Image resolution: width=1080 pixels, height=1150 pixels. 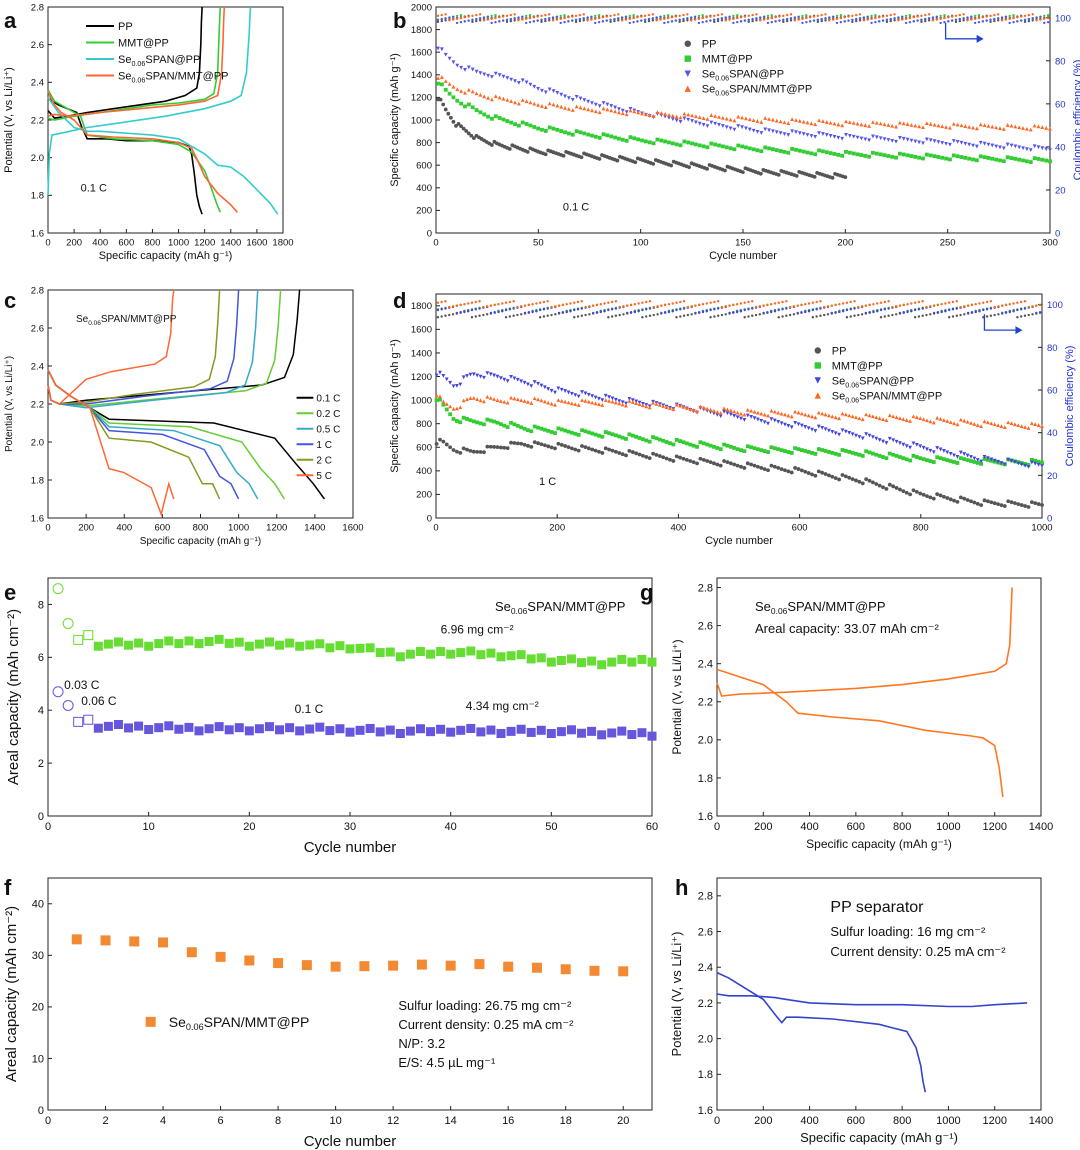 What do you see at coordinates (1050, 243) in the screenshot?
I see `x-tick-label: 300` at bounding box center [1050, 243].